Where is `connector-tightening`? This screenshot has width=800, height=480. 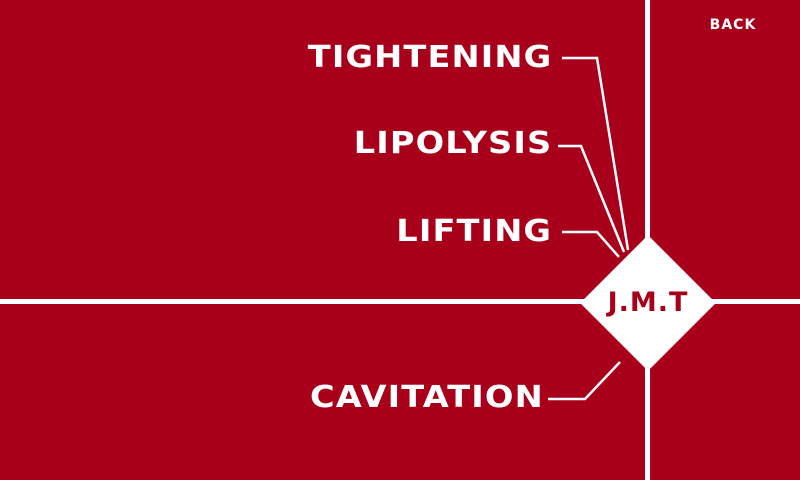 connector-tightening is located at coordinates (596, 153).